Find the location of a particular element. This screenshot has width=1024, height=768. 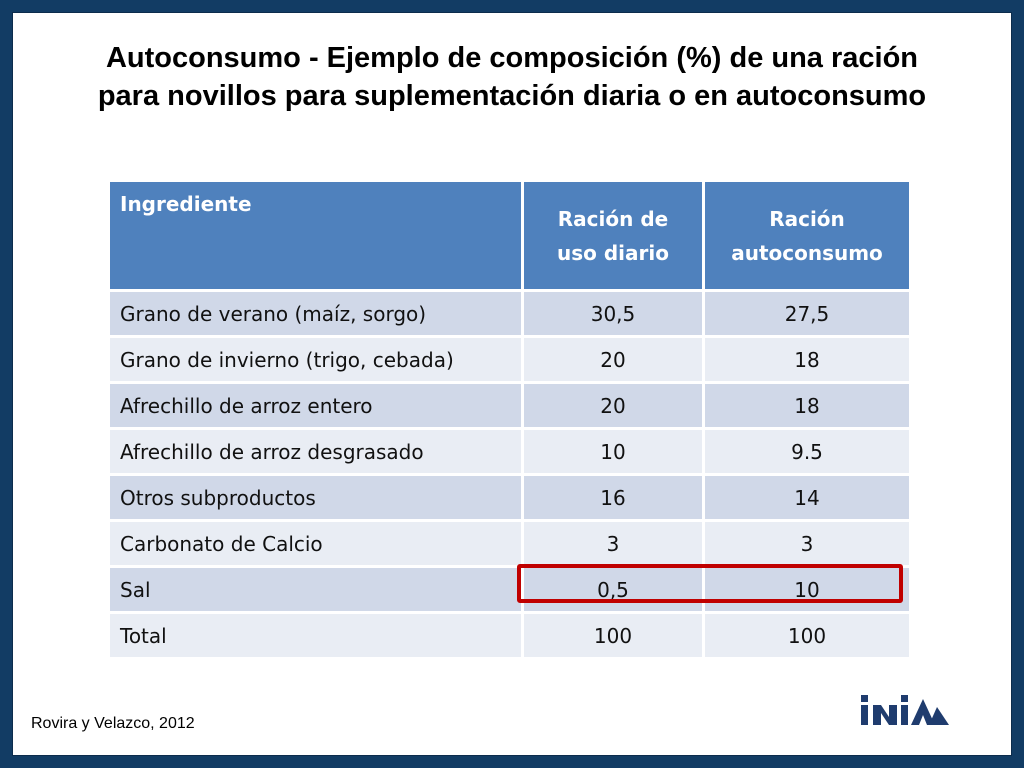

header-ingrediente: Ingrediente is located at coordinates (315, 235).